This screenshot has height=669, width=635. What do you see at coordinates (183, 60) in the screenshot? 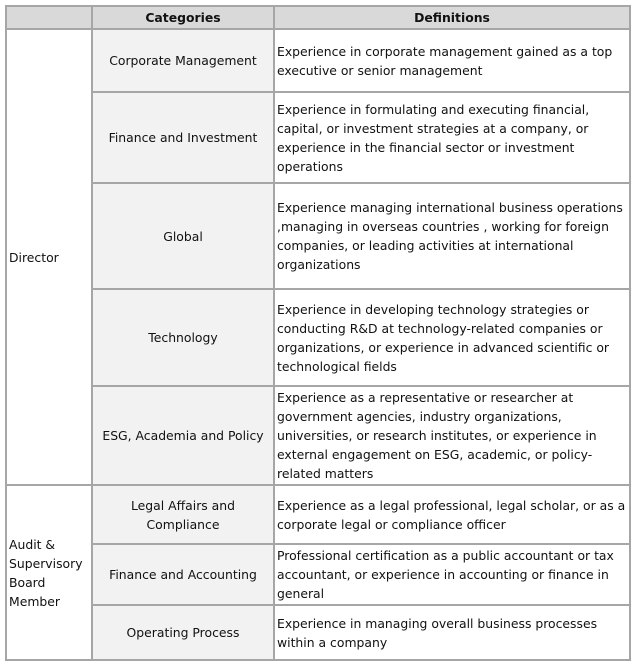
I see `category-cell: Corporate Management` at bounding box center [183, 60].